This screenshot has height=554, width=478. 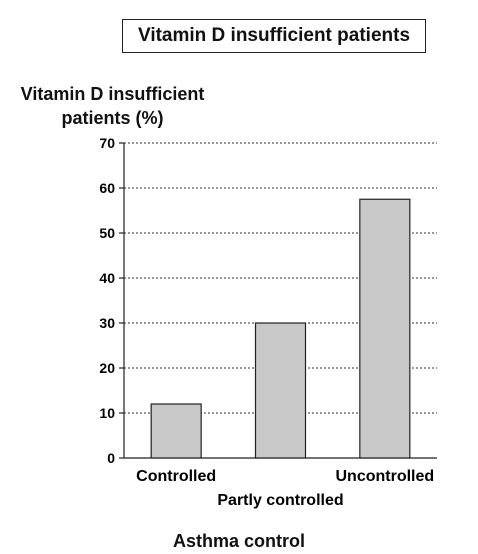 What do you see at coordinates (280, 390) in the screenshot?
I see `bar-partly-controlled` at bounding box center [280, 390].